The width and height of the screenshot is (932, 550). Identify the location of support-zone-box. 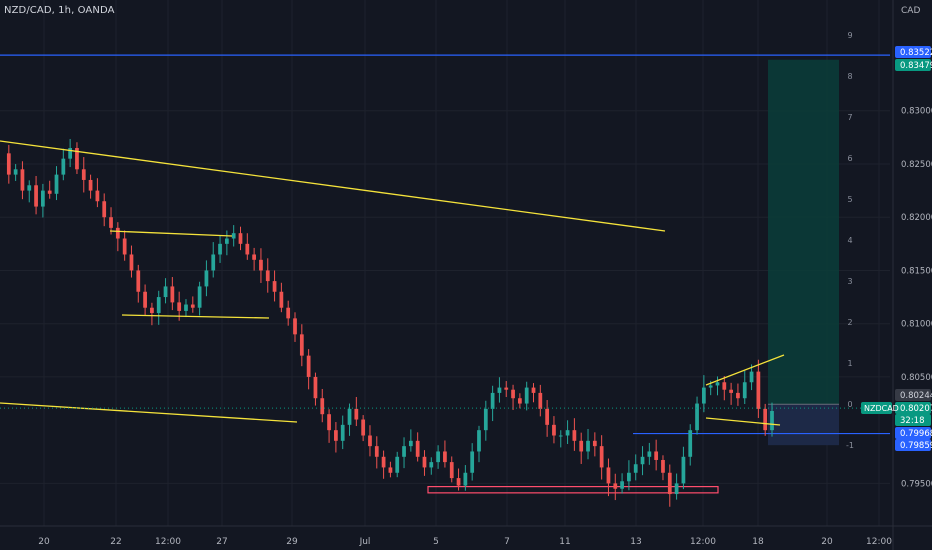
(573, 490).